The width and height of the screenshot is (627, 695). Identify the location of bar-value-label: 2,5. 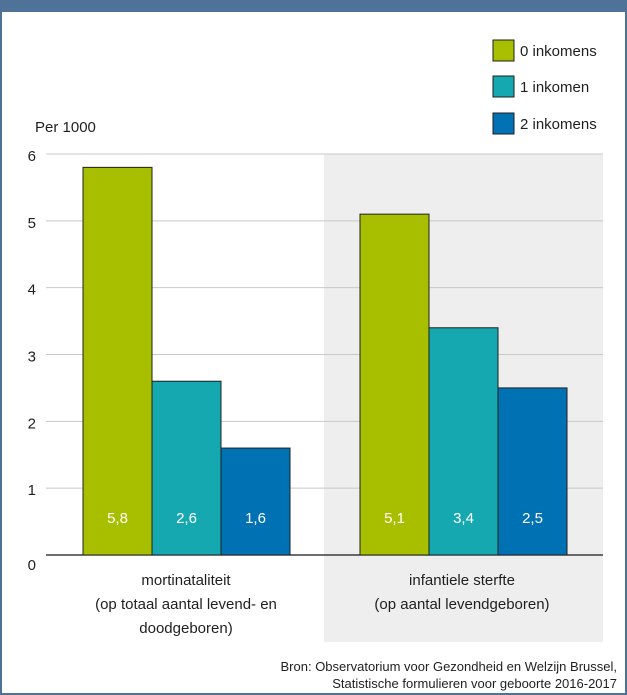
(532, 518).